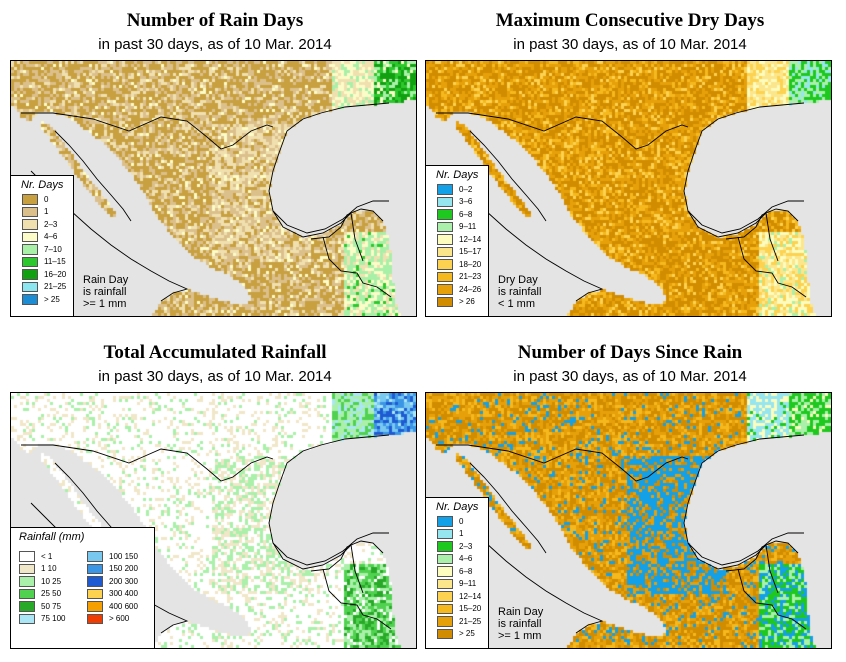 The width and height of the screenshot is (846, 662). What do you see at coordinates (108, 619) in the screenshot?
I see `legend-entry: > 600` at bounding box center [108, 619].